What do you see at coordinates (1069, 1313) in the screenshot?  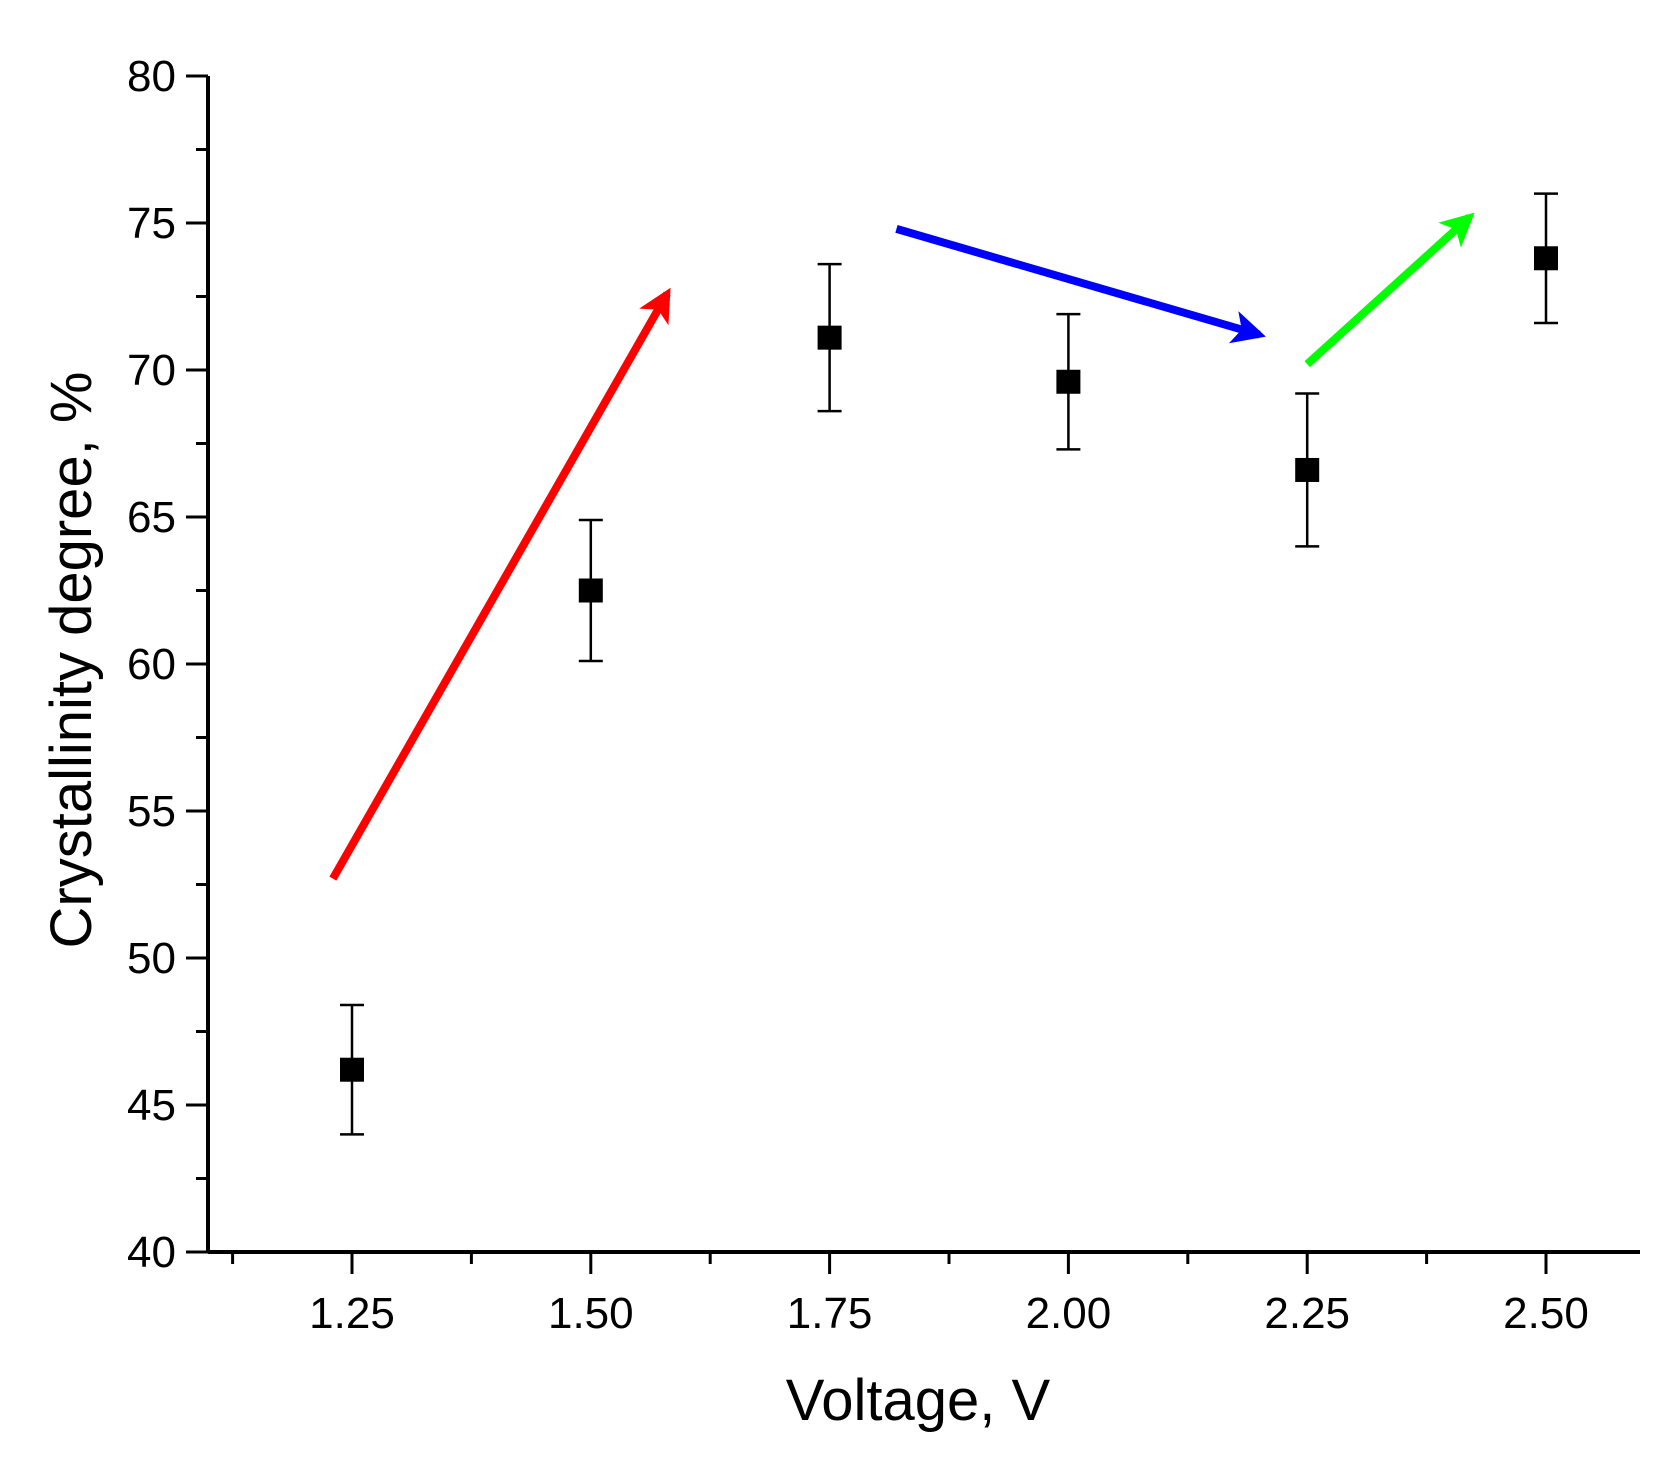 I see `x-tick-label: 2.00` at bounding box center [1069, 1313].